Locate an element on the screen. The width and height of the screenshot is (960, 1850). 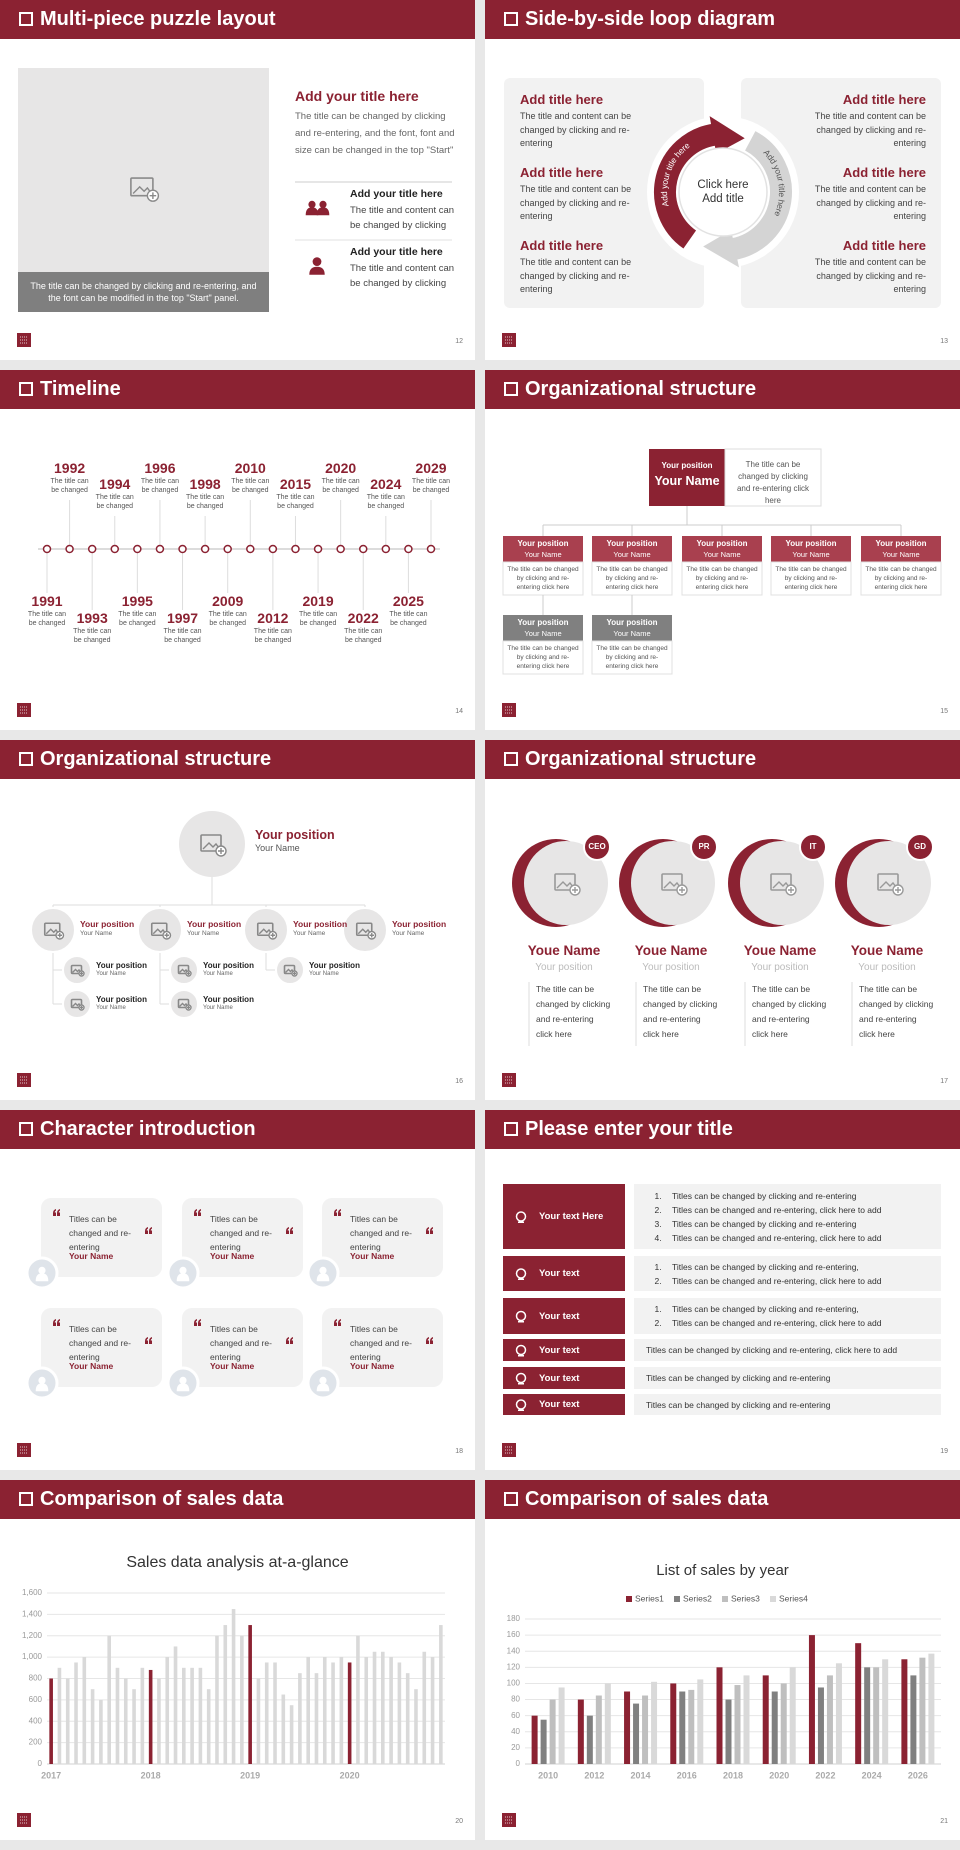
y-tick-label: 40 is located at coordinates (515, 1731).